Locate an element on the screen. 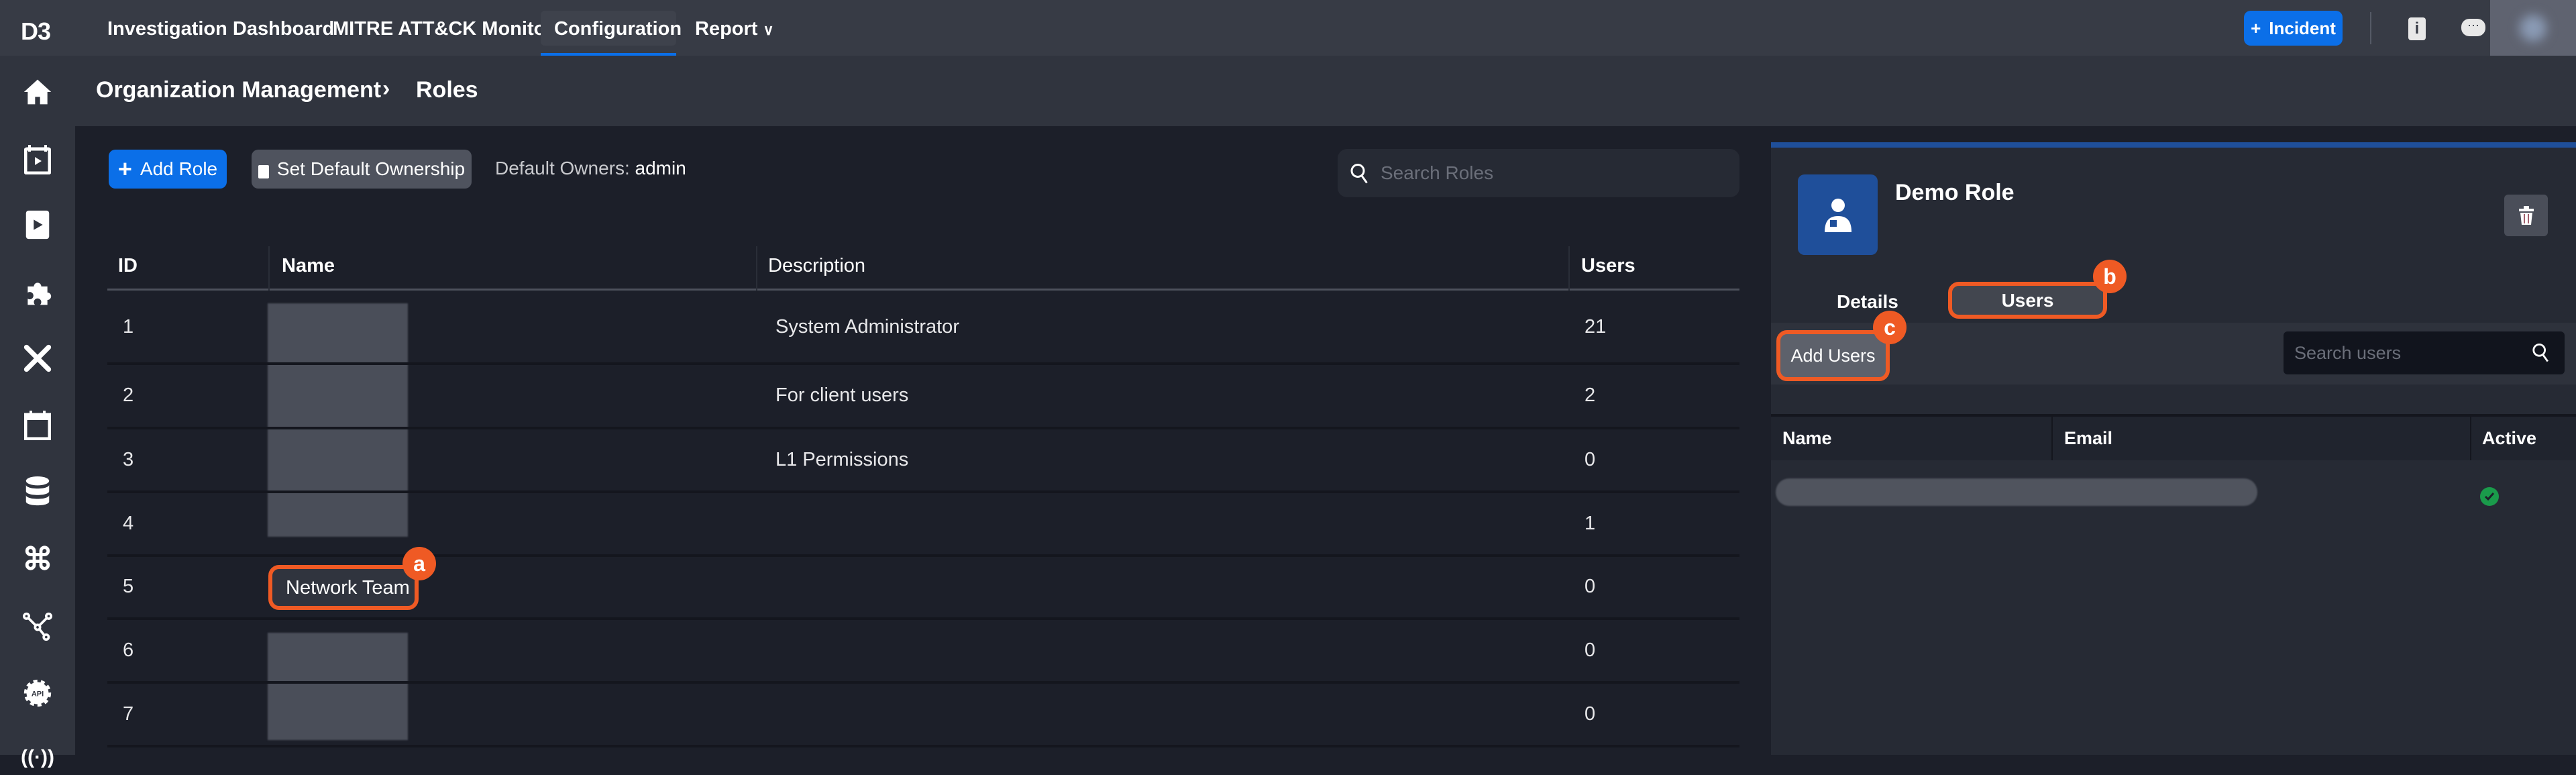 The image size is (2576, 775). sidebar: ⌘ API ((·)) is located at coordinates (37, 412).